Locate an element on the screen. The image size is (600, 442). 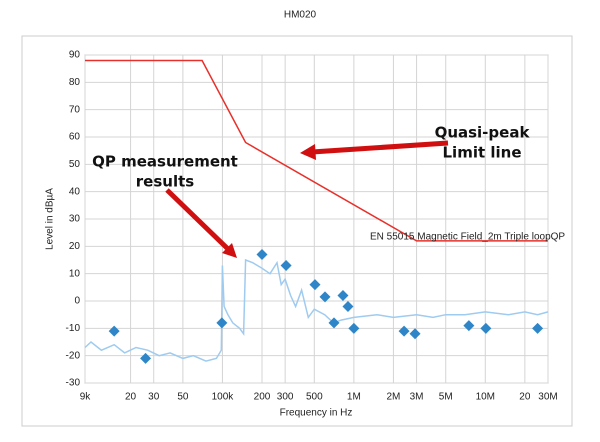
x-tick-label: 30 is located at coordinates (154, 397).